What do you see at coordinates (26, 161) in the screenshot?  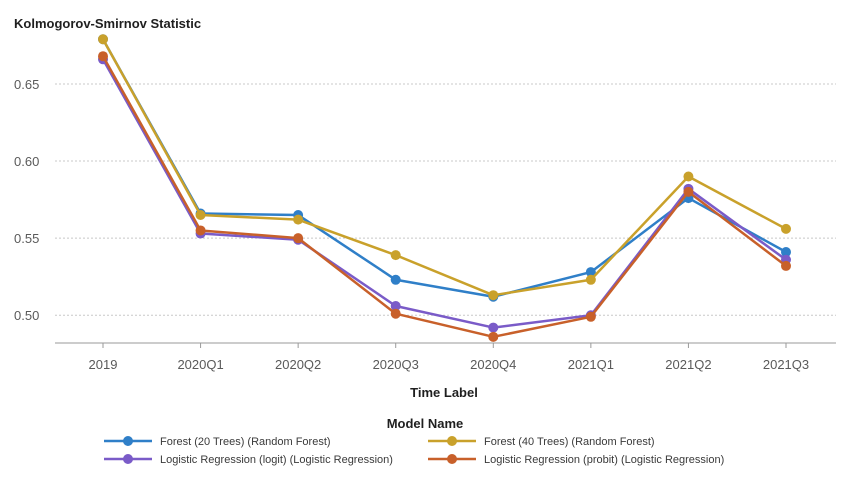 I see `y-tick-label: 0.60` at bounding box center [26, 161].